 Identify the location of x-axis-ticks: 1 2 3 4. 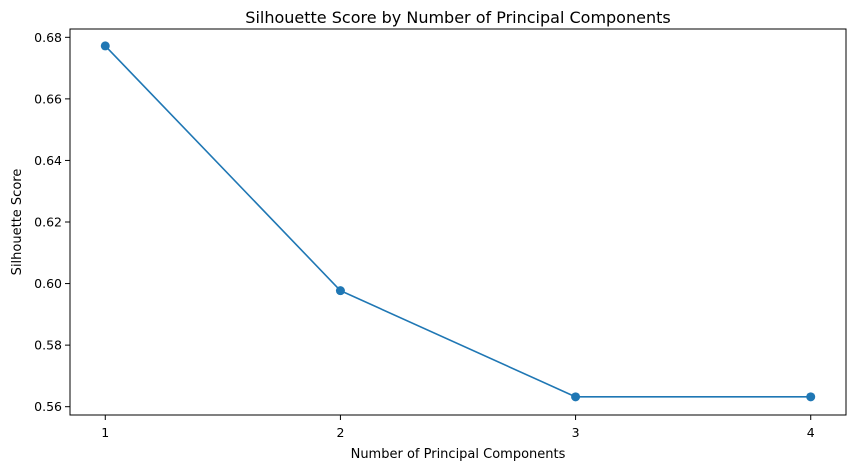
(458, 427).